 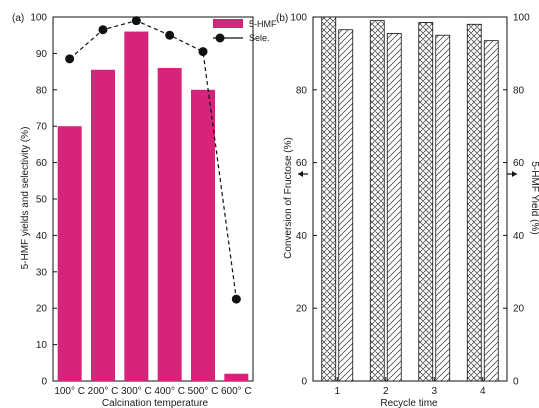 I want to click on y-tick-label-right: 80, so click(x=519, y=90).